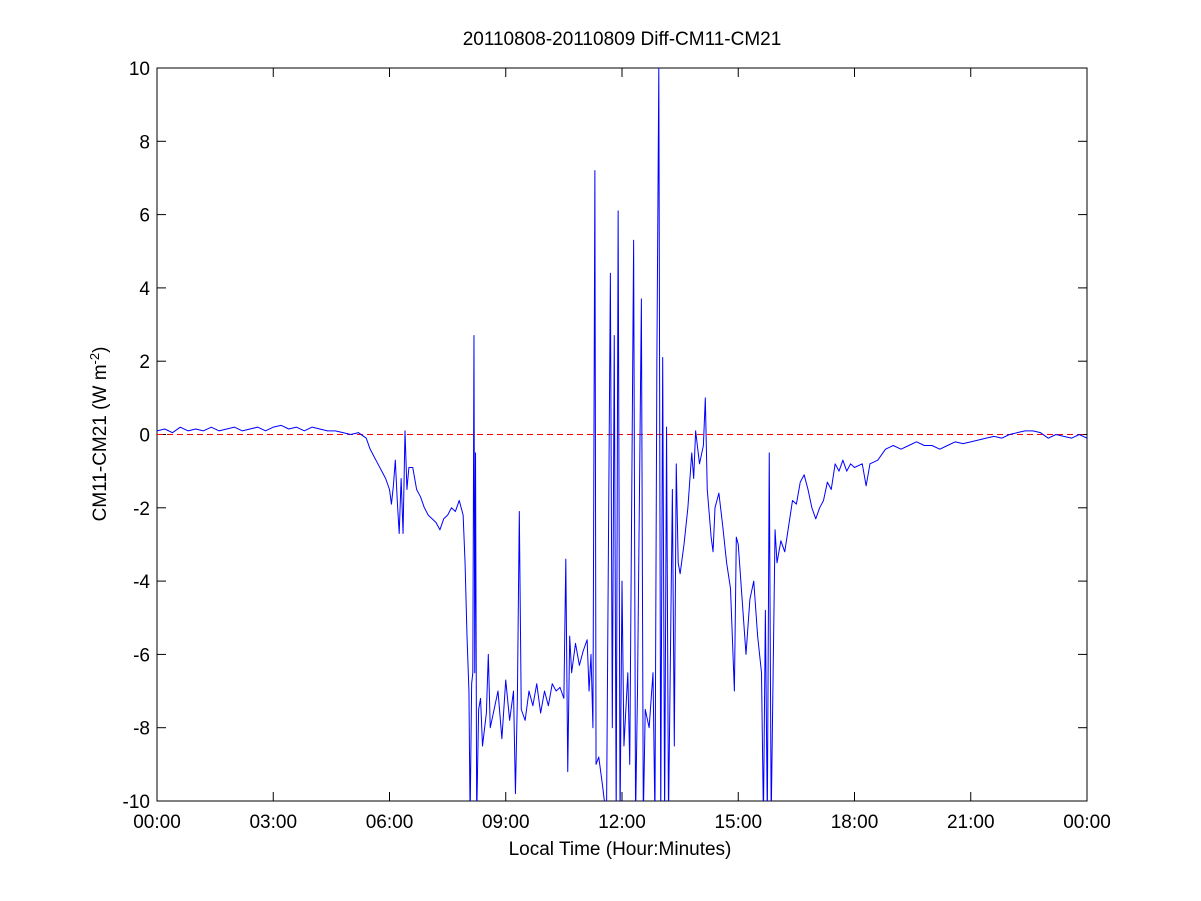 The width and height of the screenshot is (1201, 901). What do you see at coordinates (620, 849) in the screenshot?
I see `x-axis-label: Local Time (Hour:Minutes)` at bounding box center [620, 849].